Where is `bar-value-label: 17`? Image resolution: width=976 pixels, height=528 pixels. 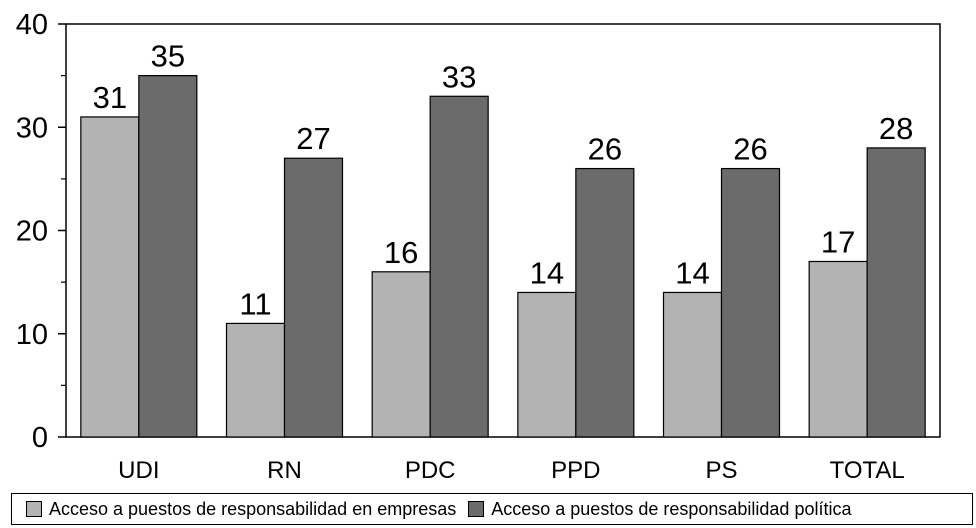
bar-value-label: 17 is located at coordinates (838, 241).